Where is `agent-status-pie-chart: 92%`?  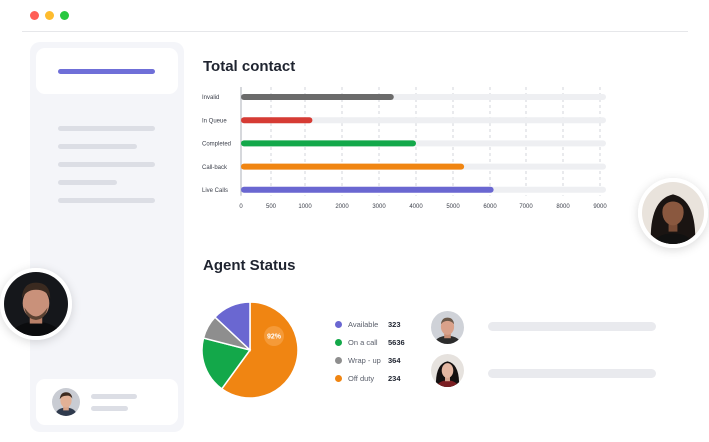
agent-status-pie-chart: 92% is located at coordinates (250, 350).